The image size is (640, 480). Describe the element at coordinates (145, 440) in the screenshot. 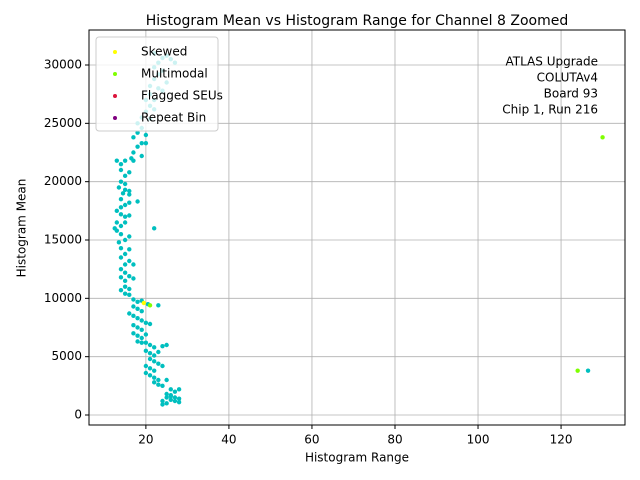

I see `x-tick-label: 20` at that location.